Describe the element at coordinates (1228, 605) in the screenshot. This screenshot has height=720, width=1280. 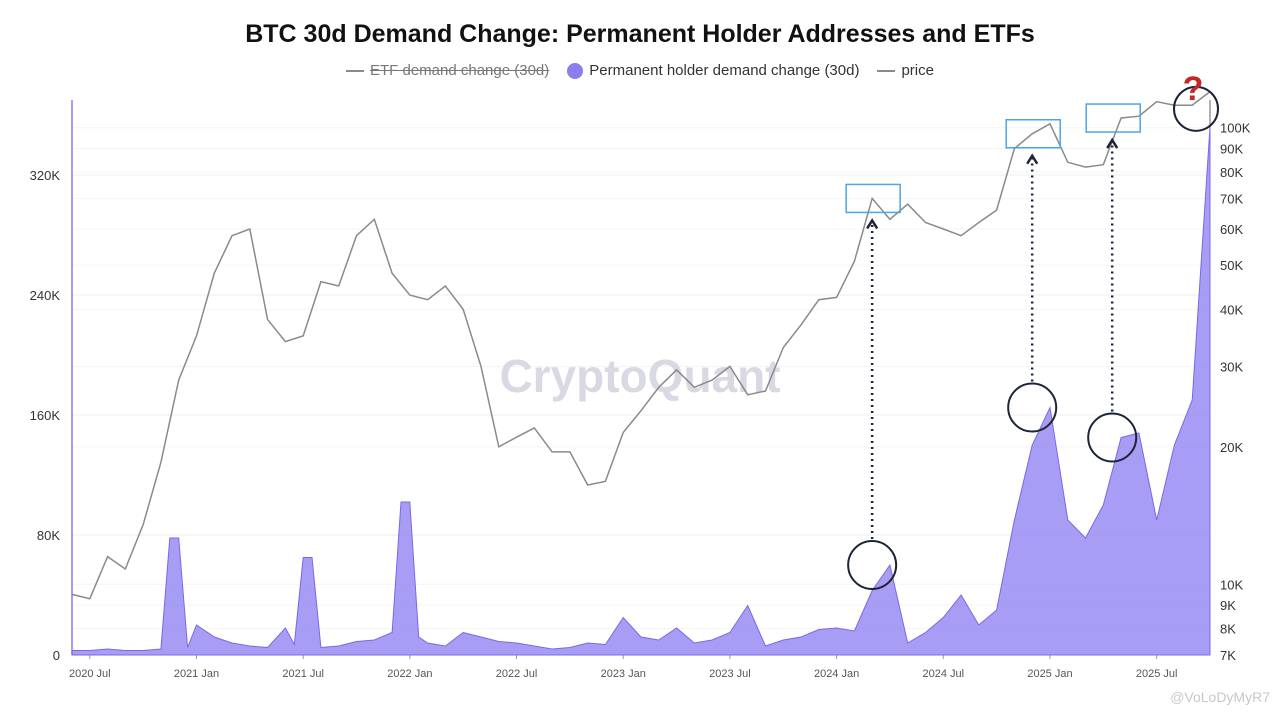
I see `right-tick-label: 9K` at that location.